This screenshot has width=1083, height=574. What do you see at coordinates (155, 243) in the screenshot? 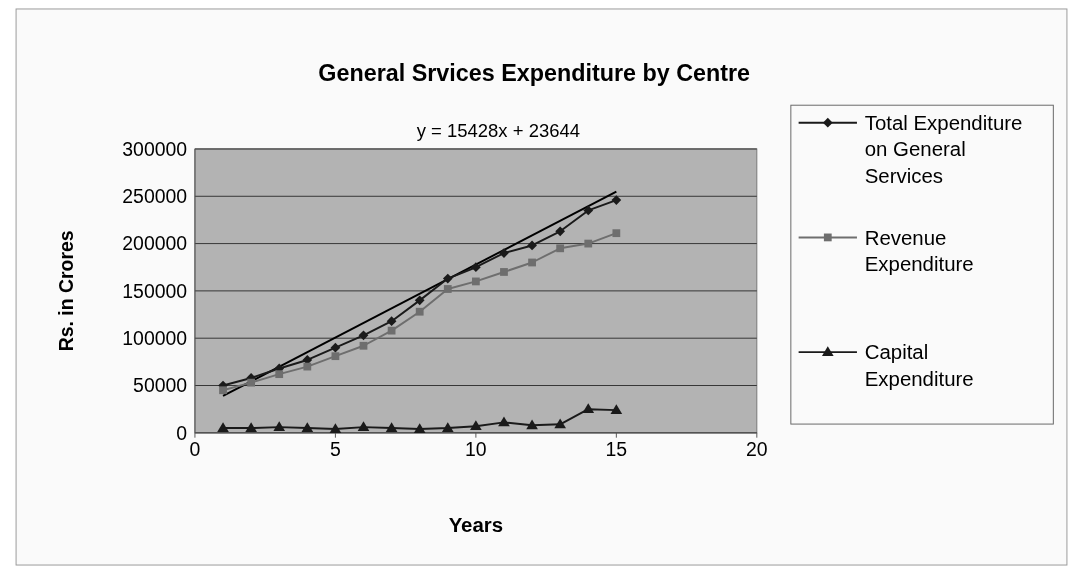
I see `y-tick-label: 200000` at bounding box center [155, 243].